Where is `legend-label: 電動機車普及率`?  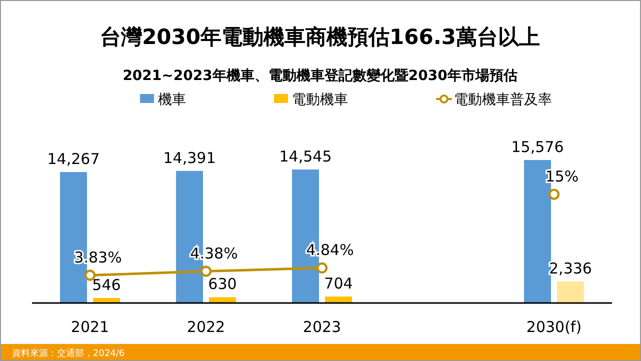
legend-label: 電動機車普及率 is located at coordinates (503, 99).